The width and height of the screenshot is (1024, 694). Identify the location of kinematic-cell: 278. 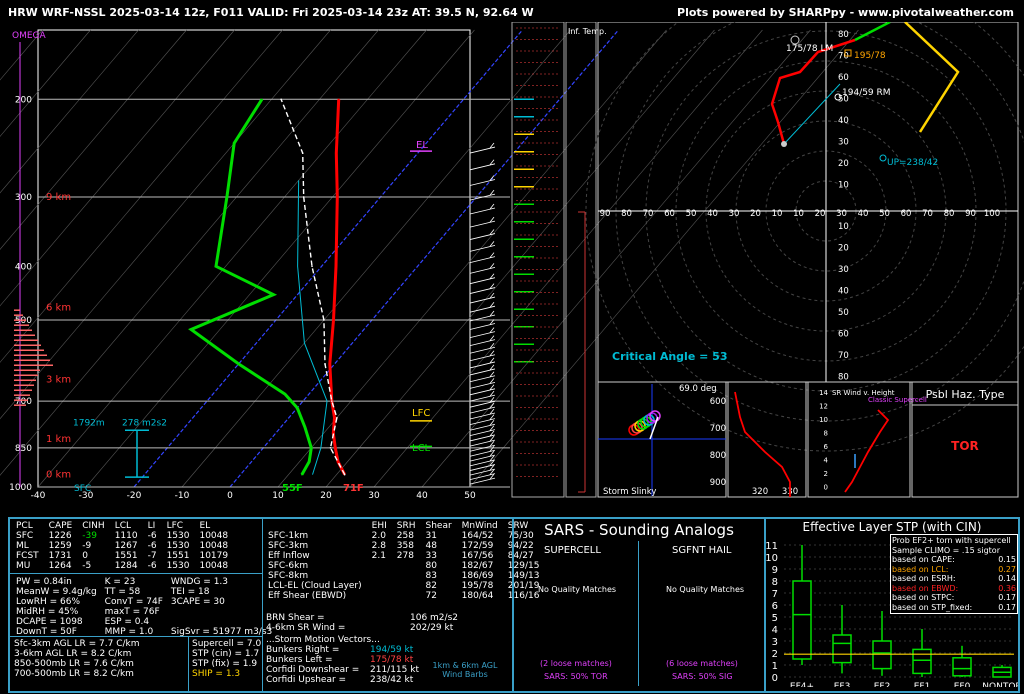
(405, 556).